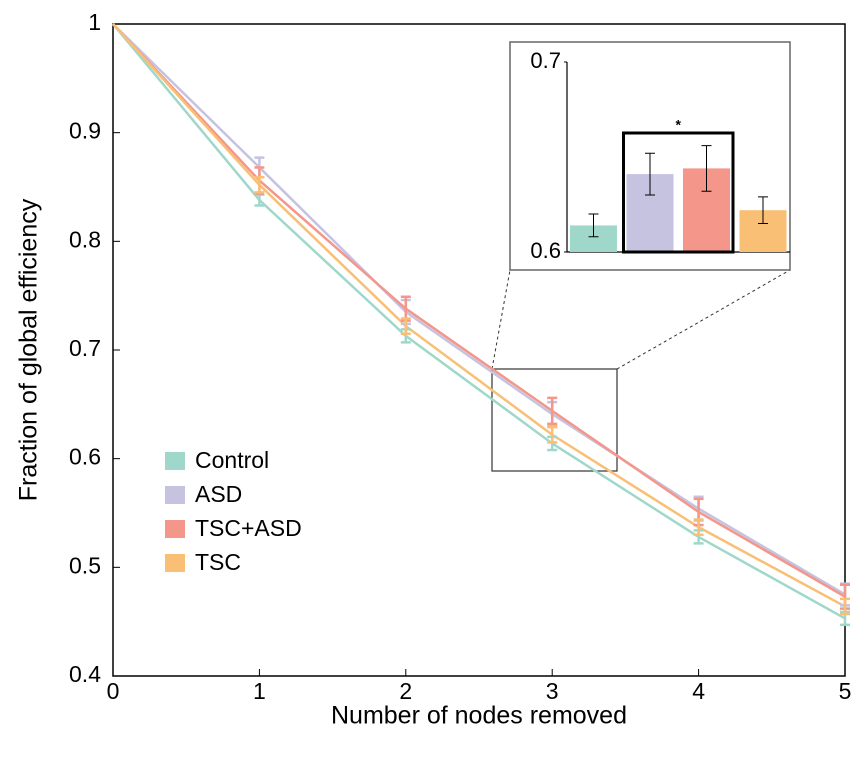  Describe the element at coordinates (85, 457) in the screenshot. I see `y-tick-label: 0.6` at that location.